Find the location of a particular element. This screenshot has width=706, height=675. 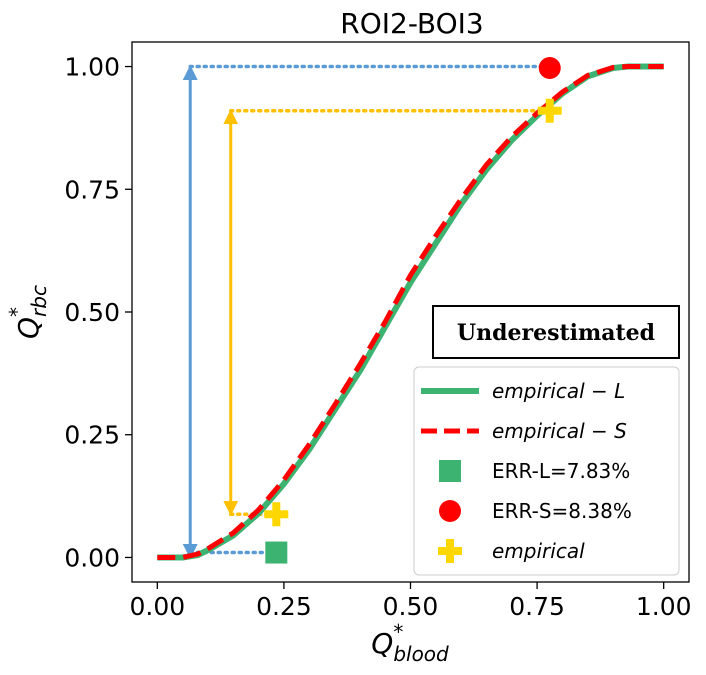

x-tick-label: 1.00 is located at coordinates (664, 606).